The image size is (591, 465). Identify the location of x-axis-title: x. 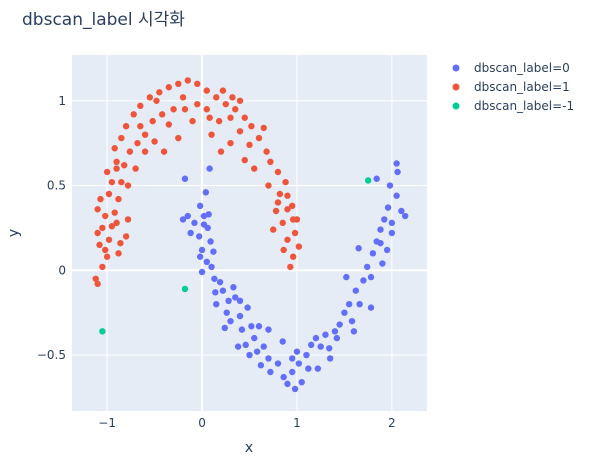
(249, 448).